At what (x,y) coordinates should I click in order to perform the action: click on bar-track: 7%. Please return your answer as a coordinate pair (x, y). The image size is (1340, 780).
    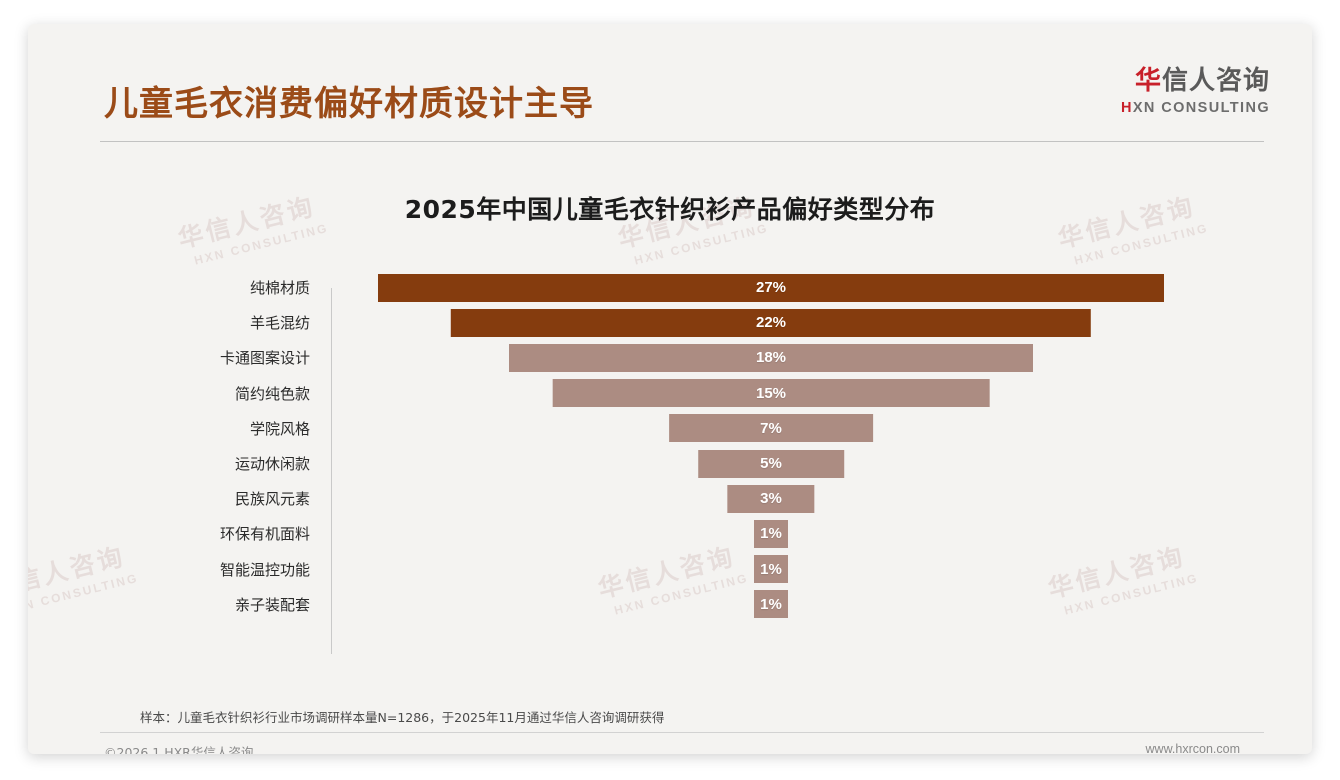
    Looking at the image, I should click on (771, 428).